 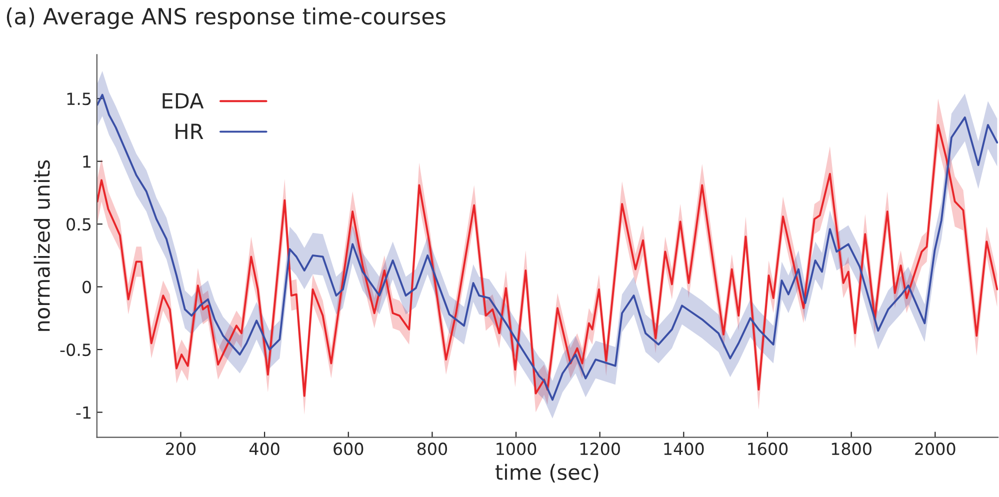 I want to click on y-tick-label: 0, so click(x=86, y=287).